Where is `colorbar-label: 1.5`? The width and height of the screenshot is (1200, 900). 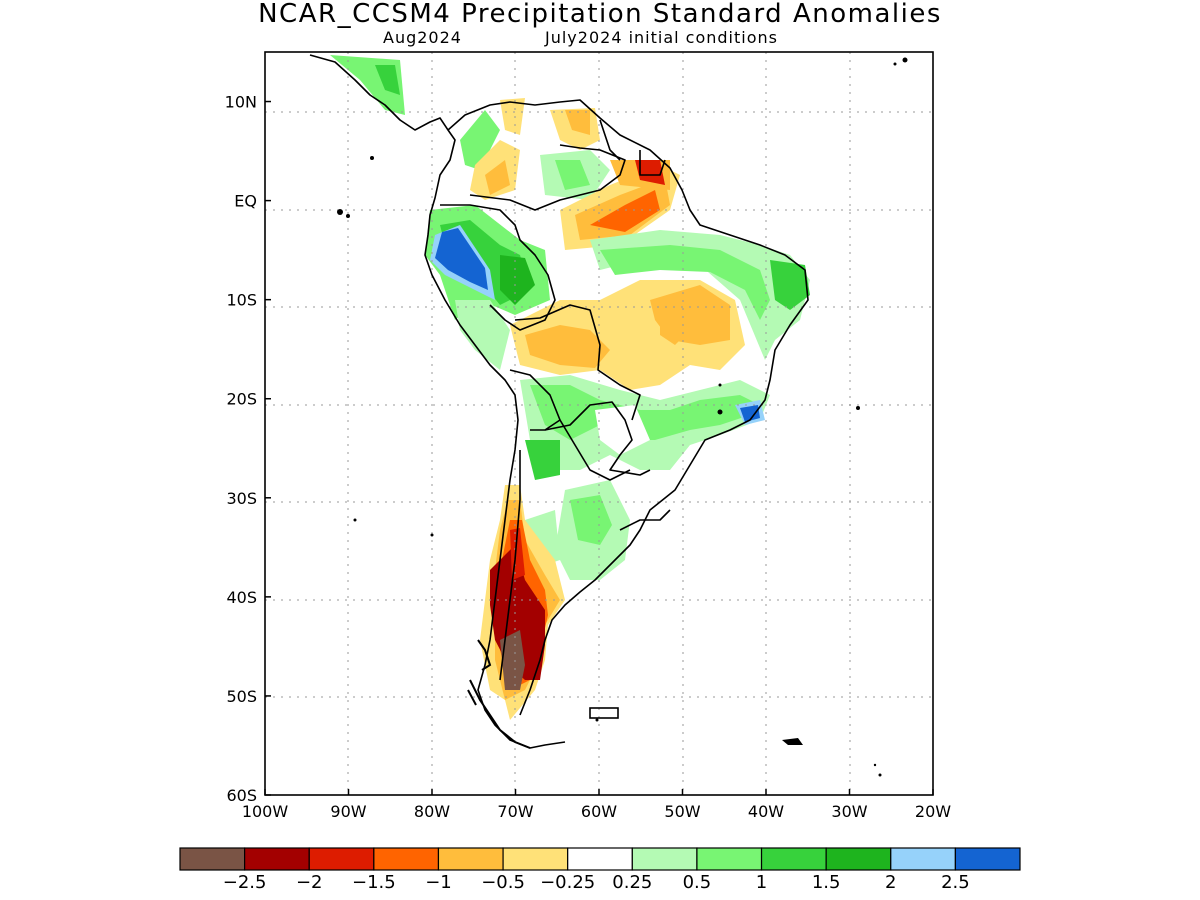
colorbar-label: 1.5 is located at coordinates (826, 882).